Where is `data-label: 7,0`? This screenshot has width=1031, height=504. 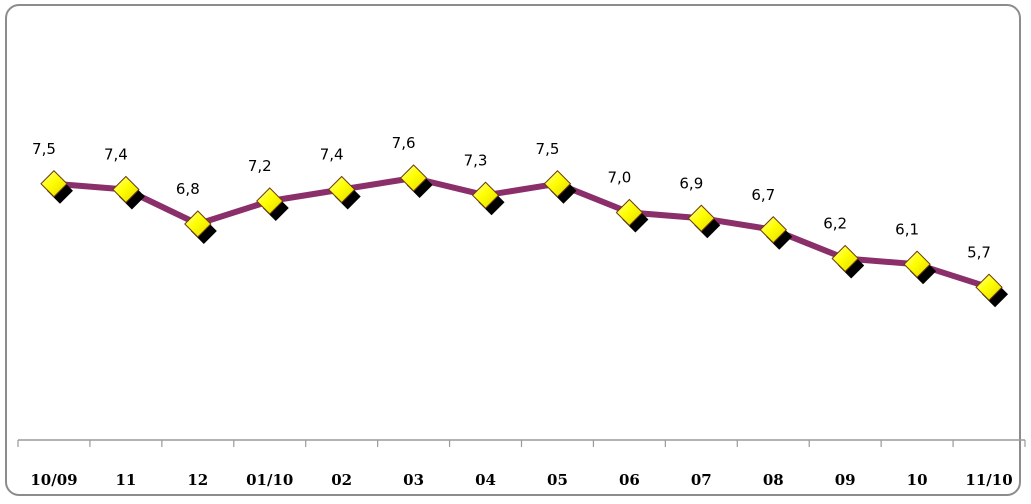 data-label: 7,0 is located at coordinates (619, 178).